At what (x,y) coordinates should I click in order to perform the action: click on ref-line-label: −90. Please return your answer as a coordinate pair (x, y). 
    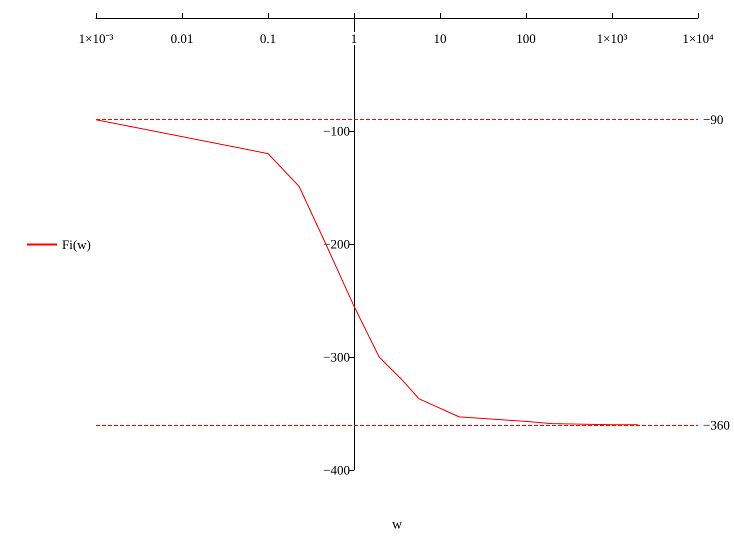
    Looking at the image, I should click on (713, 120).